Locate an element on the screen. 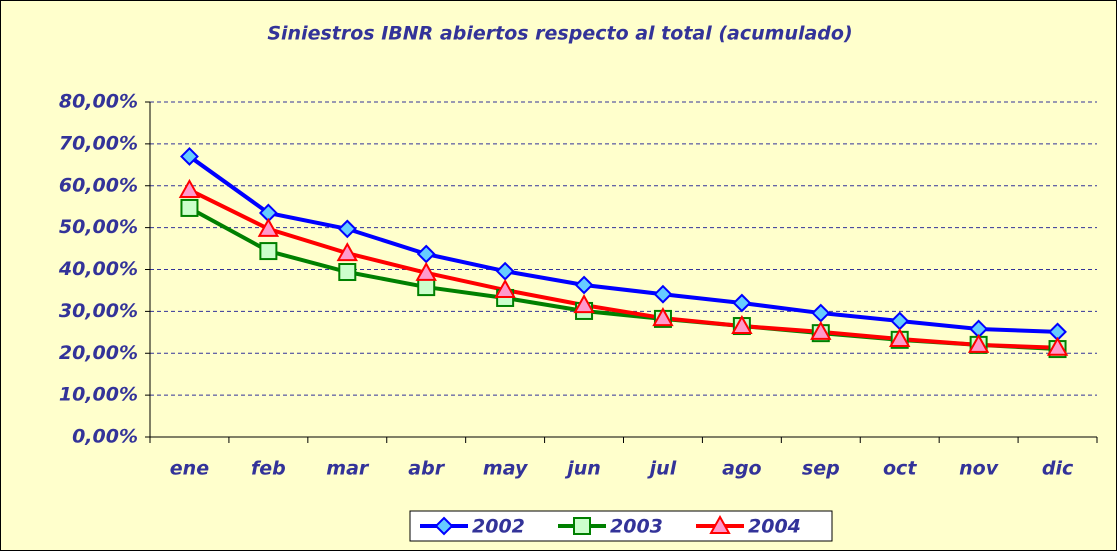  y-tick-label: 20,00% is located at coordinates (98, 353).